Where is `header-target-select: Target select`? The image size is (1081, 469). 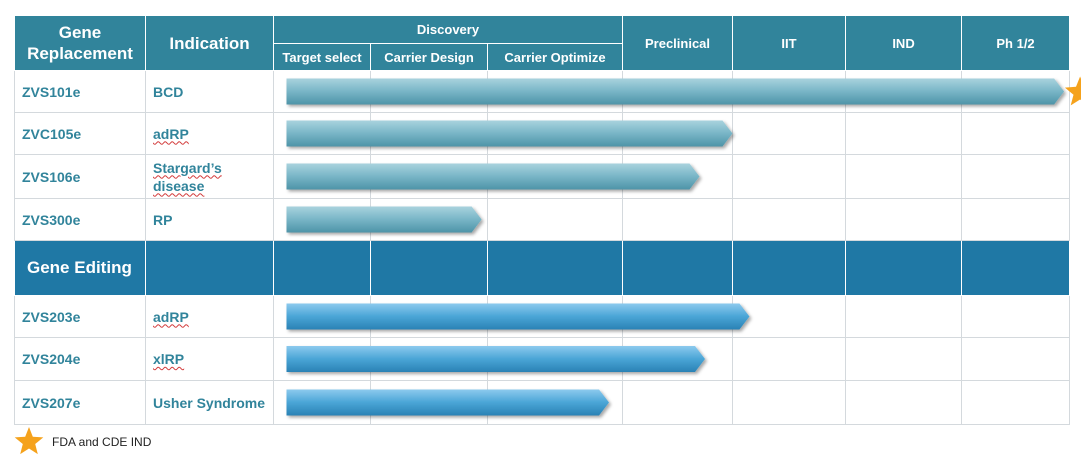
header-target-select: Target select is located at coordinates (322, 57).